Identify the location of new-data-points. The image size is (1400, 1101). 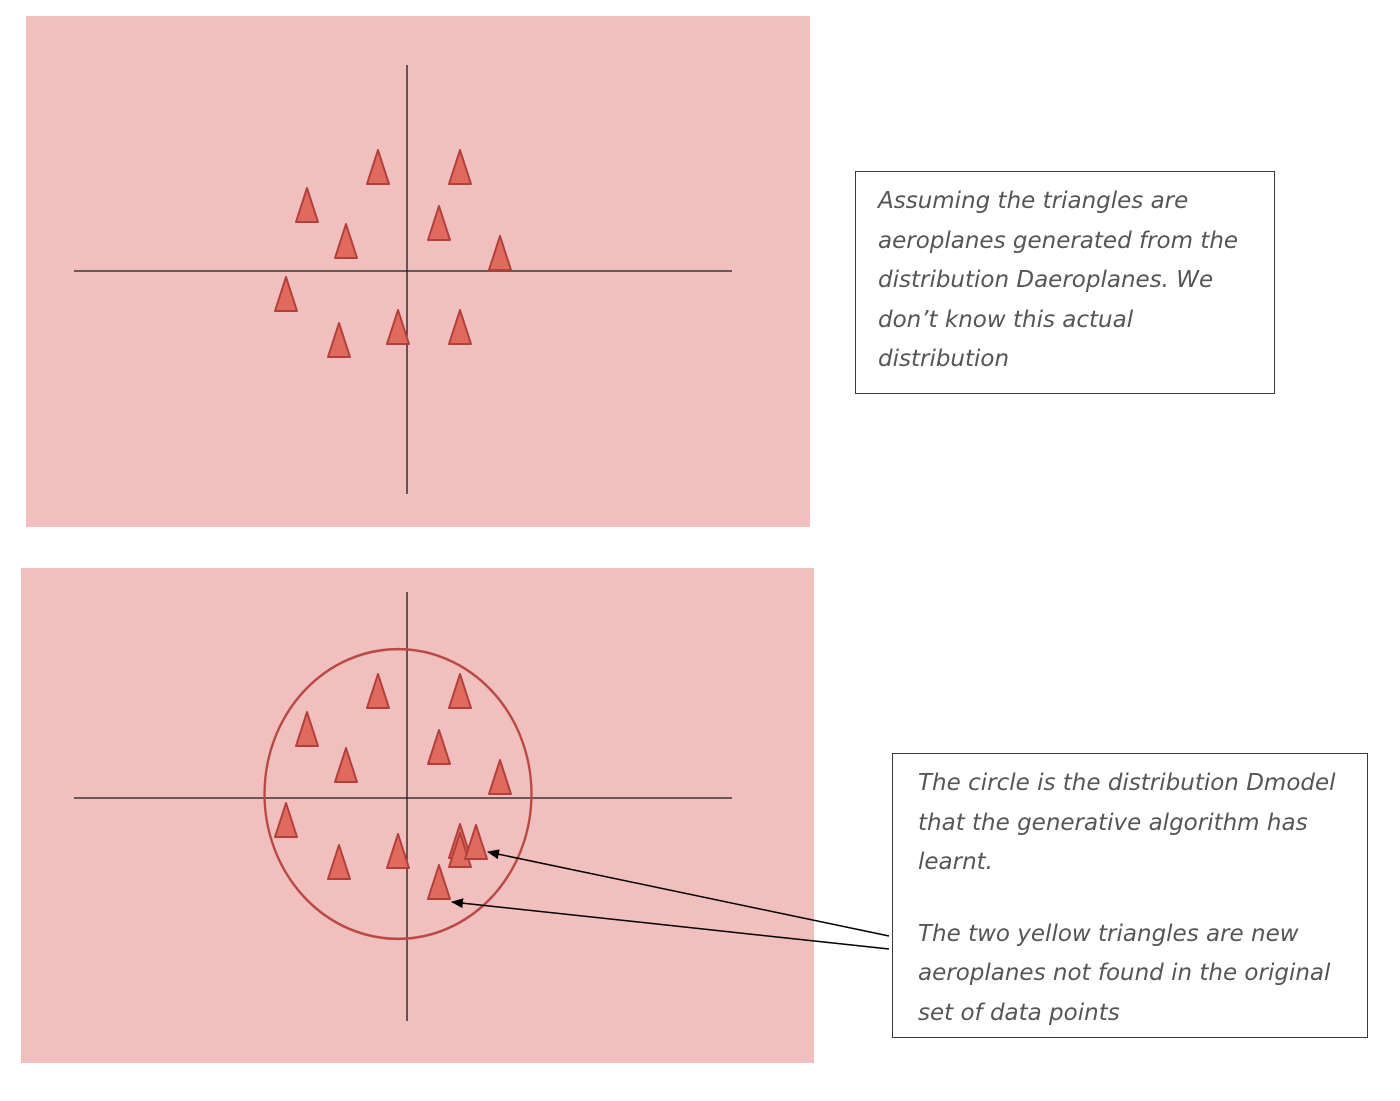
(457, 862).